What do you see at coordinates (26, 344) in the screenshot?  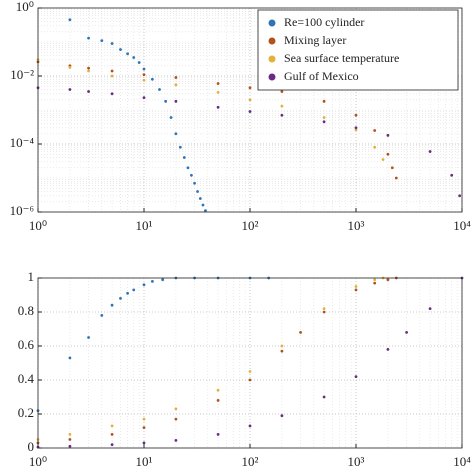 I see `y-tick-label: 0.6` at bounding box center [26, 344].